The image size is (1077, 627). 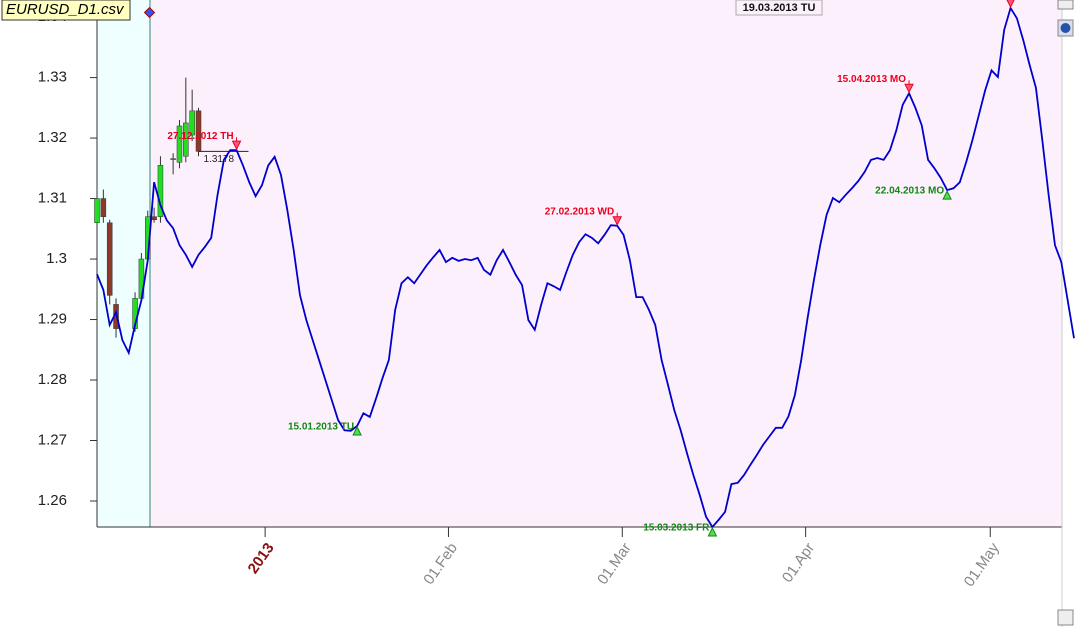 I want to click on title-box, so click(x=66, y=10).